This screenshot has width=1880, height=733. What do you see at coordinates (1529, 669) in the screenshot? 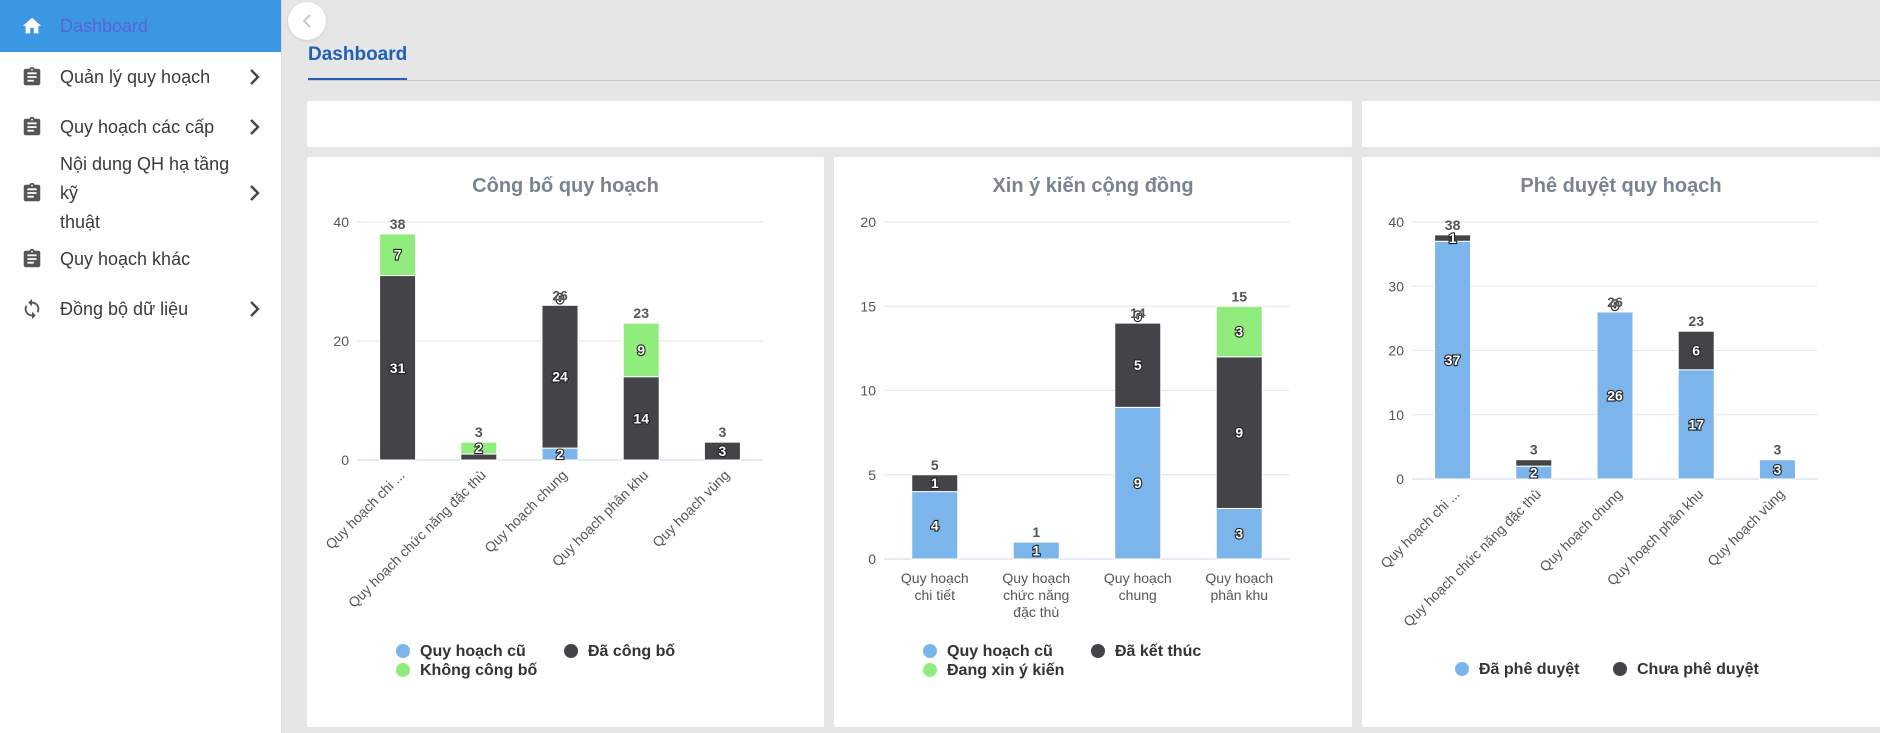
I see `legend-label: Đã phê duyệt` at bounding box center [1529, 669].